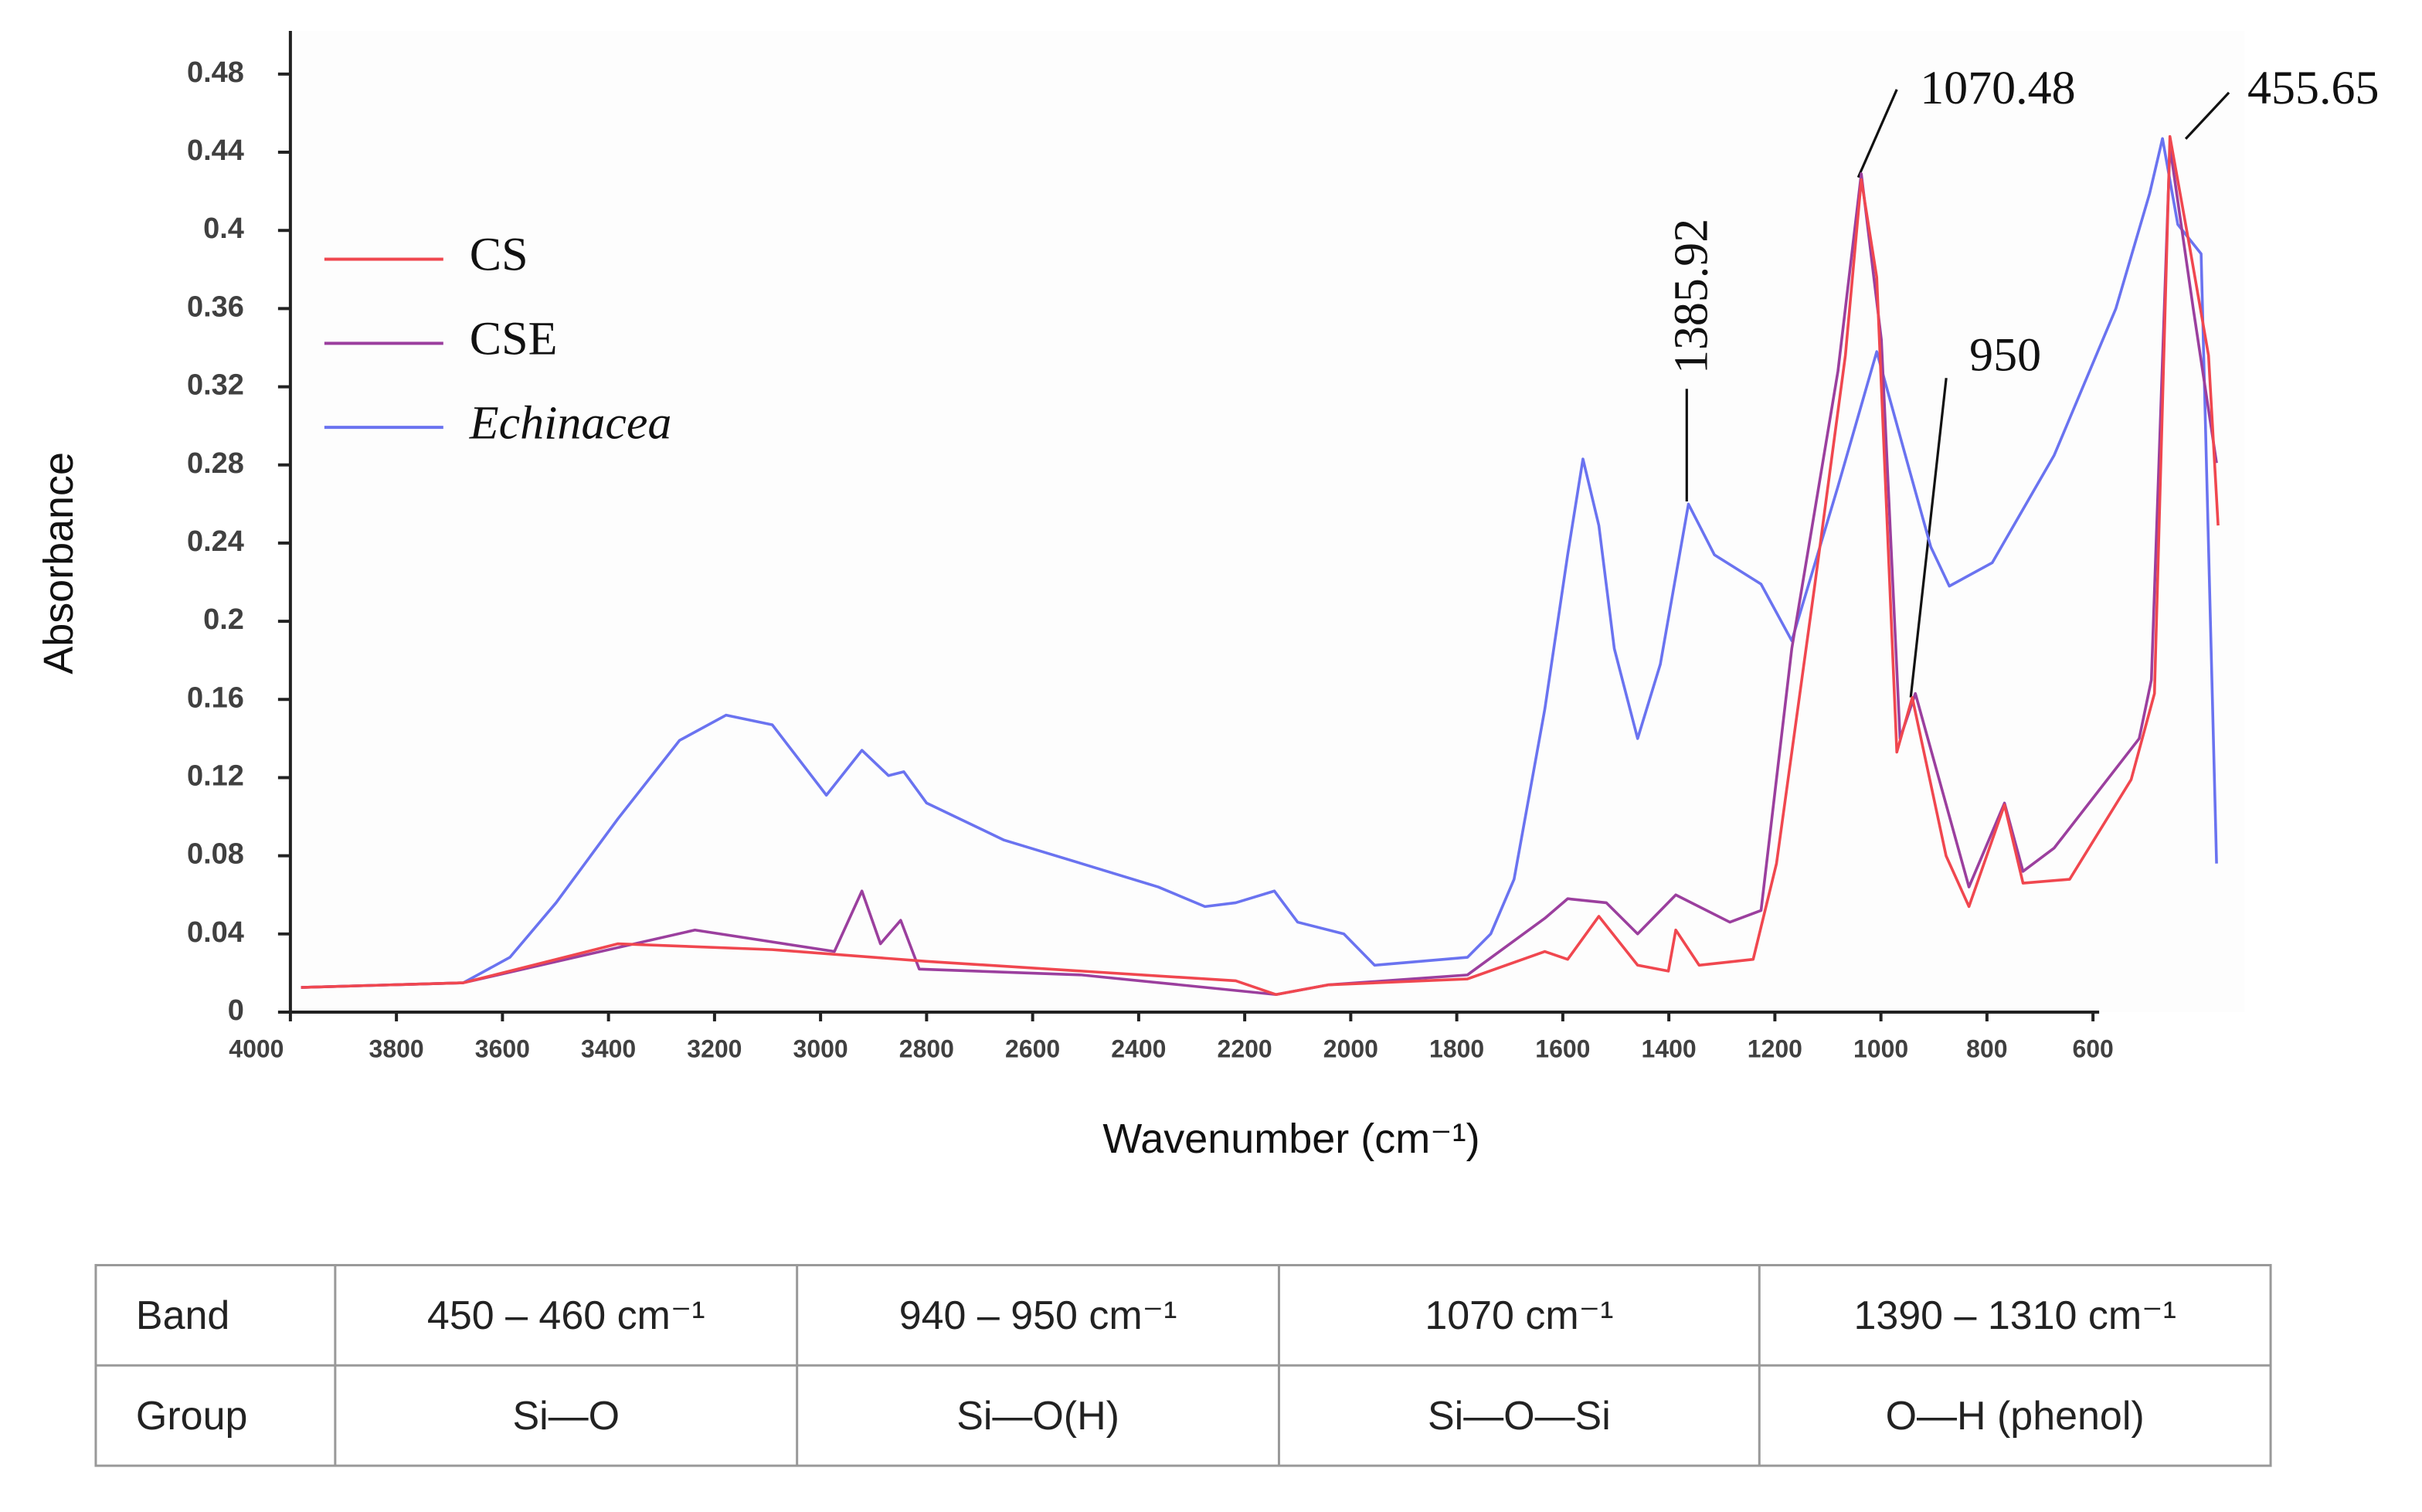  I want to click on x-tick-label: 2000, so click(1351, 1048).